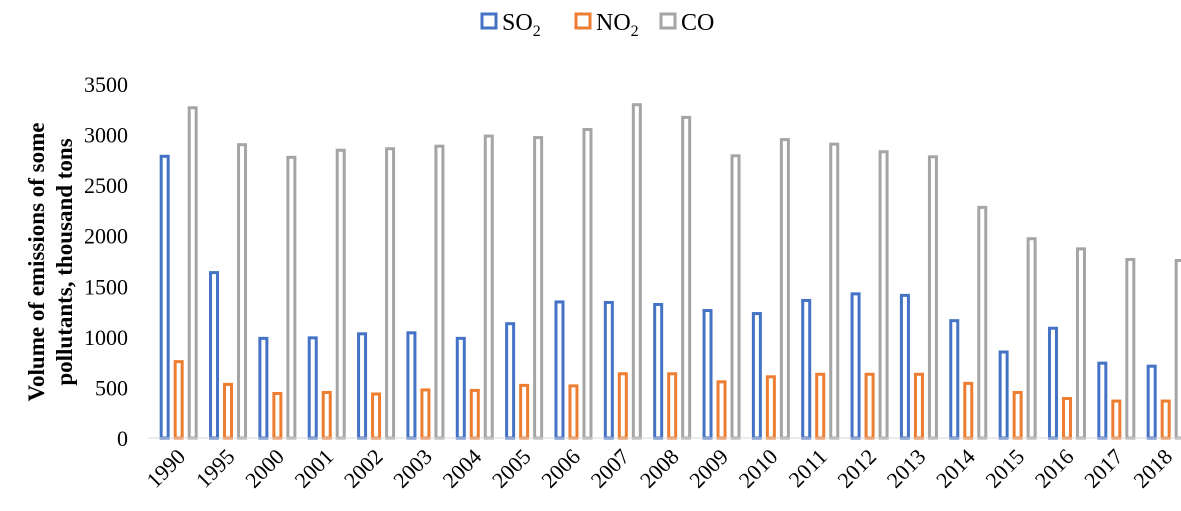 The image size is (1181, 511). What do you see at coordinates (412, 468) in the screenshot?
I see `x-tick-label: 2003` at bounding box center [412, 468].